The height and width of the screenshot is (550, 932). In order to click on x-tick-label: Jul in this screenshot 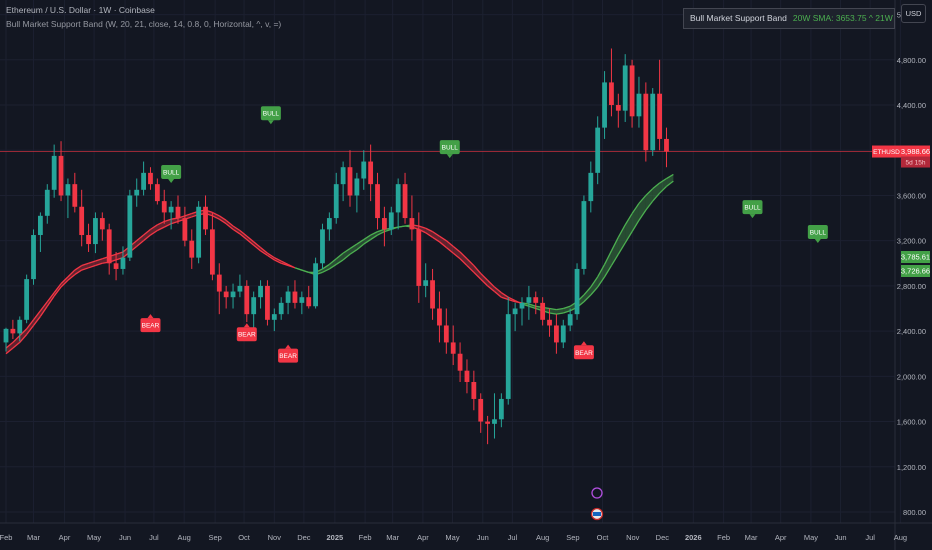, I will do `click(870, 537)`.